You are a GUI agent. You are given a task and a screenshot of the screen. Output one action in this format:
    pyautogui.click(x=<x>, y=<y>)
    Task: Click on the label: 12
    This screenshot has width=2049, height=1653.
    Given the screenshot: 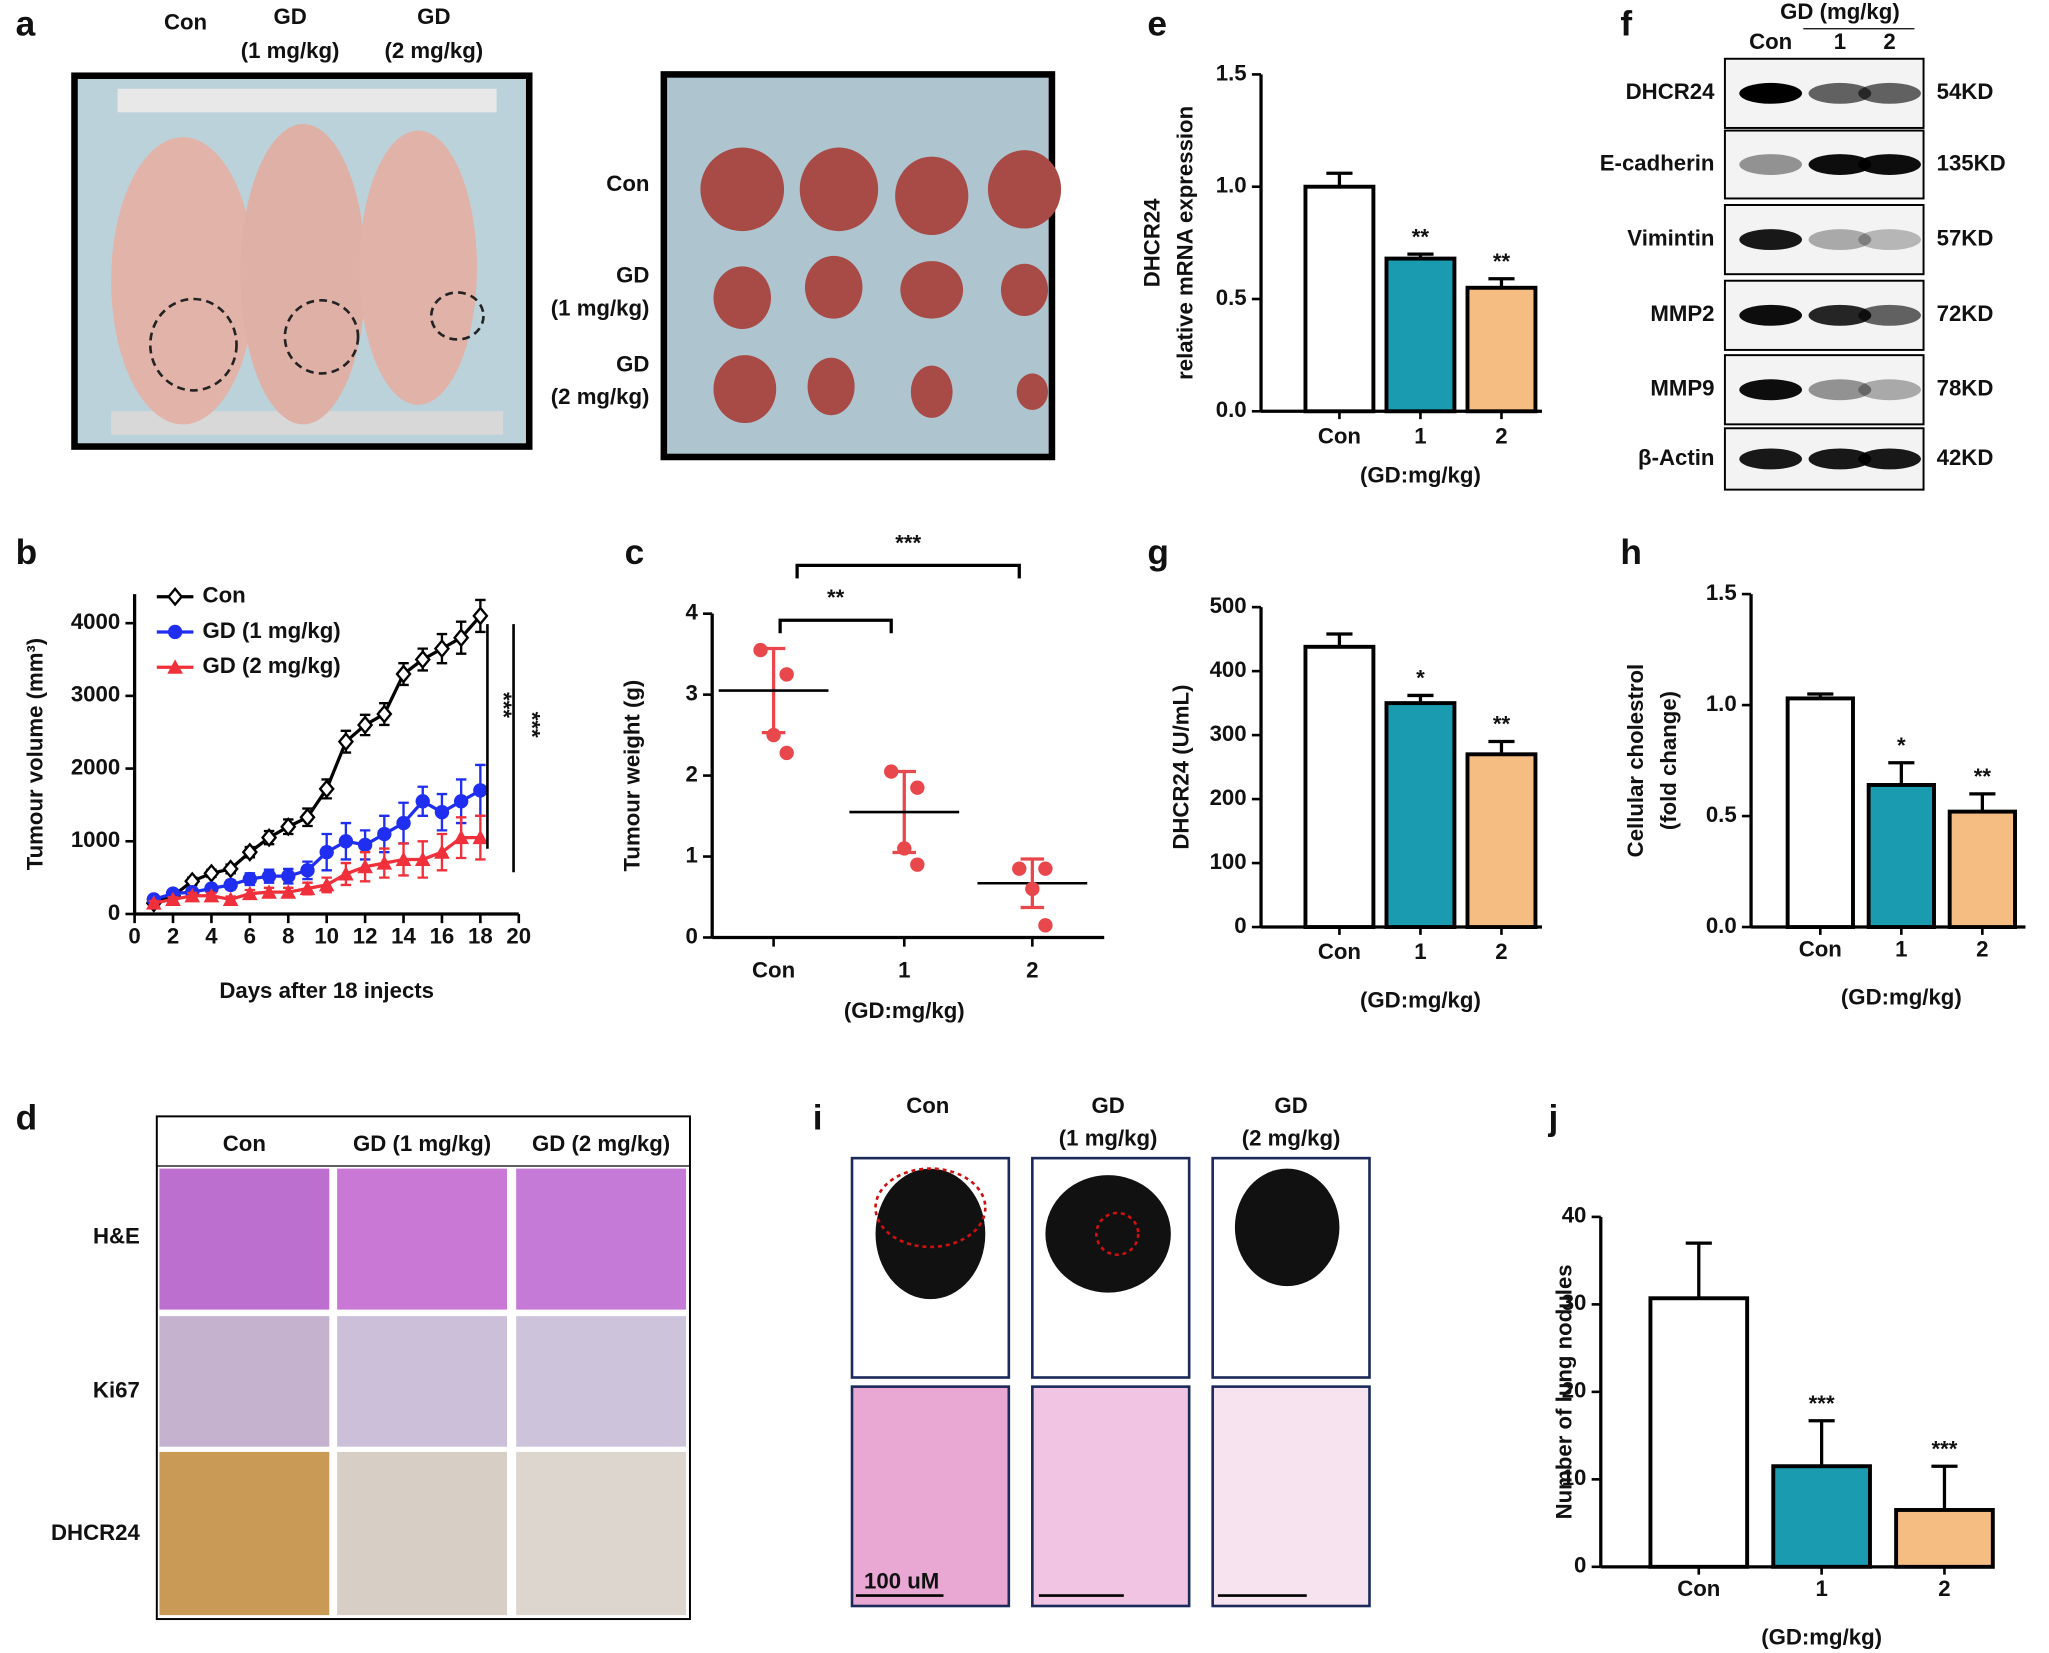 What is the action you would take?
    pyautogui.click(x=365, y=935)
    